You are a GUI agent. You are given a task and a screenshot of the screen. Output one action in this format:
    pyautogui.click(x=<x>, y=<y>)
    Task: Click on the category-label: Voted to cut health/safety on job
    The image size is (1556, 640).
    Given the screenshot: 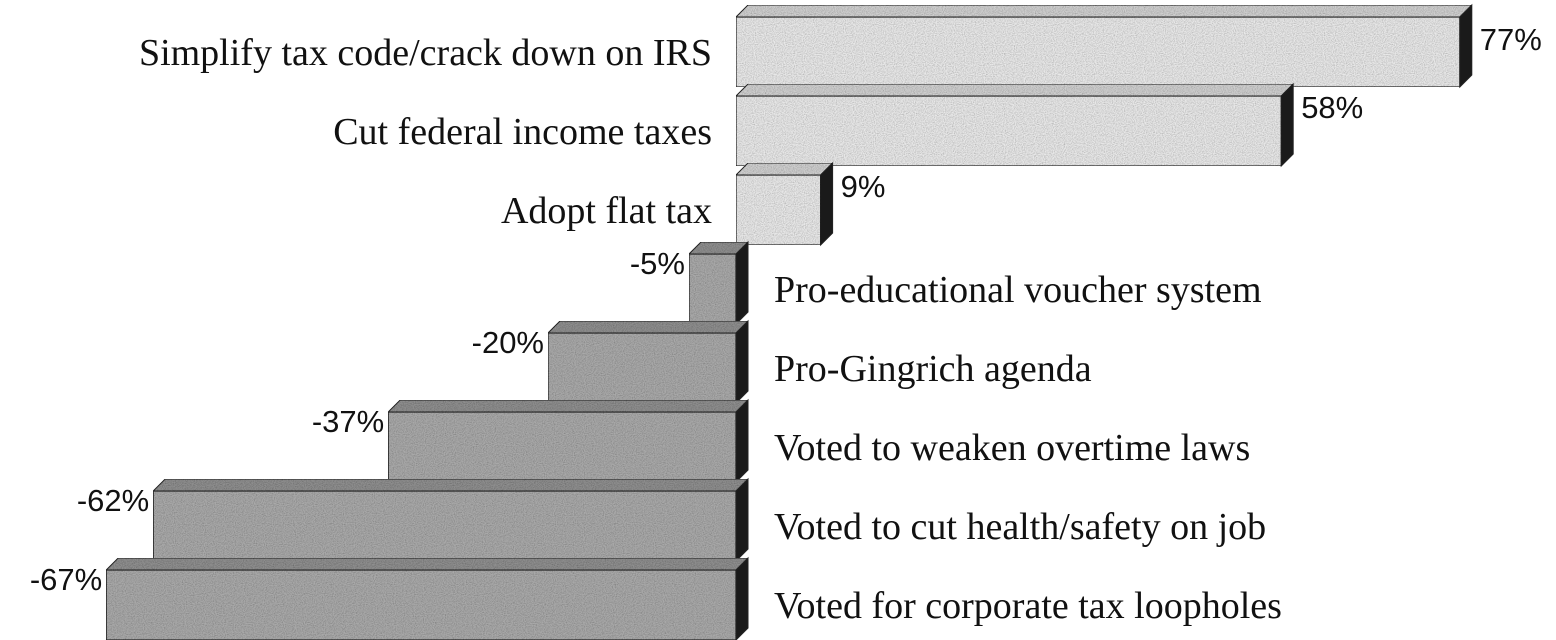 What is the action you would take?
    pyautogui.click(x=1020, y=527)
    